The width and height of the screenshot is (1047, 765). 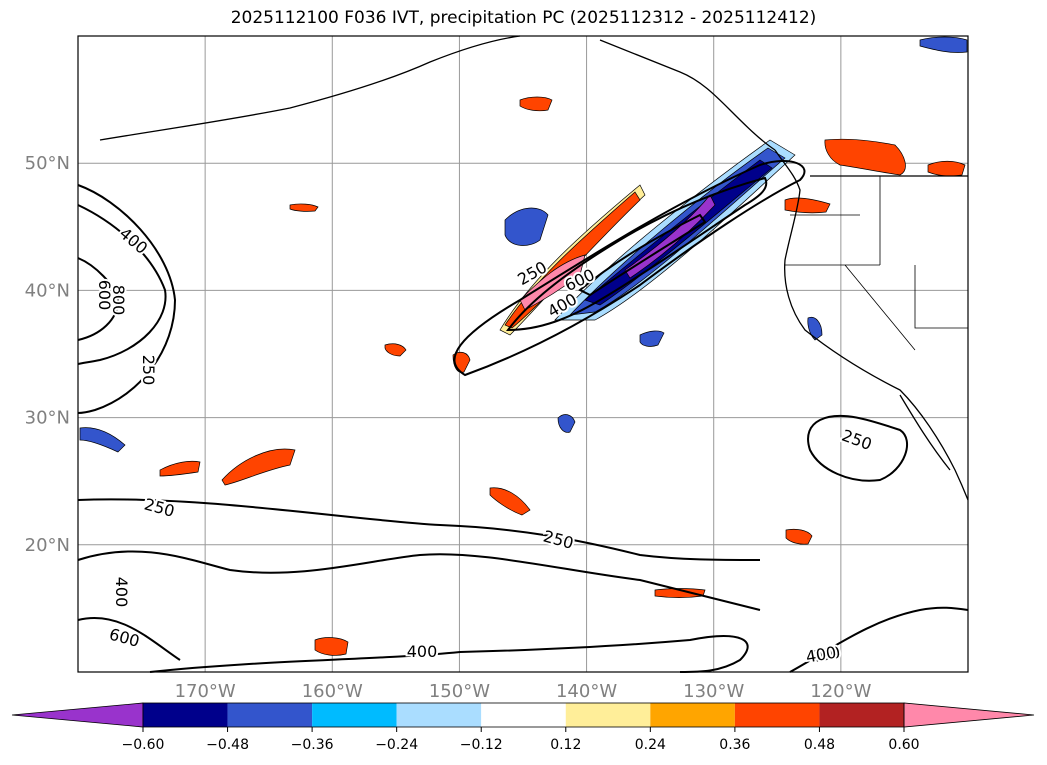 I want to click on longitude-tick-label: 130°W, so click(x=713, y=691).